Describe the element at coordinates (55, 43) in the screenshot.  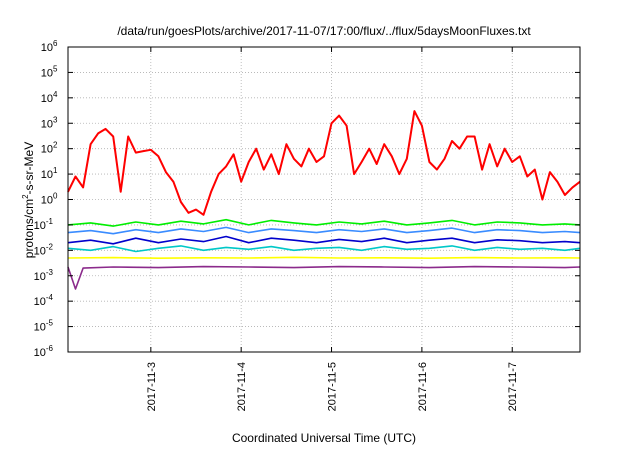
I see `y-tick-exponent: 6` at that location.